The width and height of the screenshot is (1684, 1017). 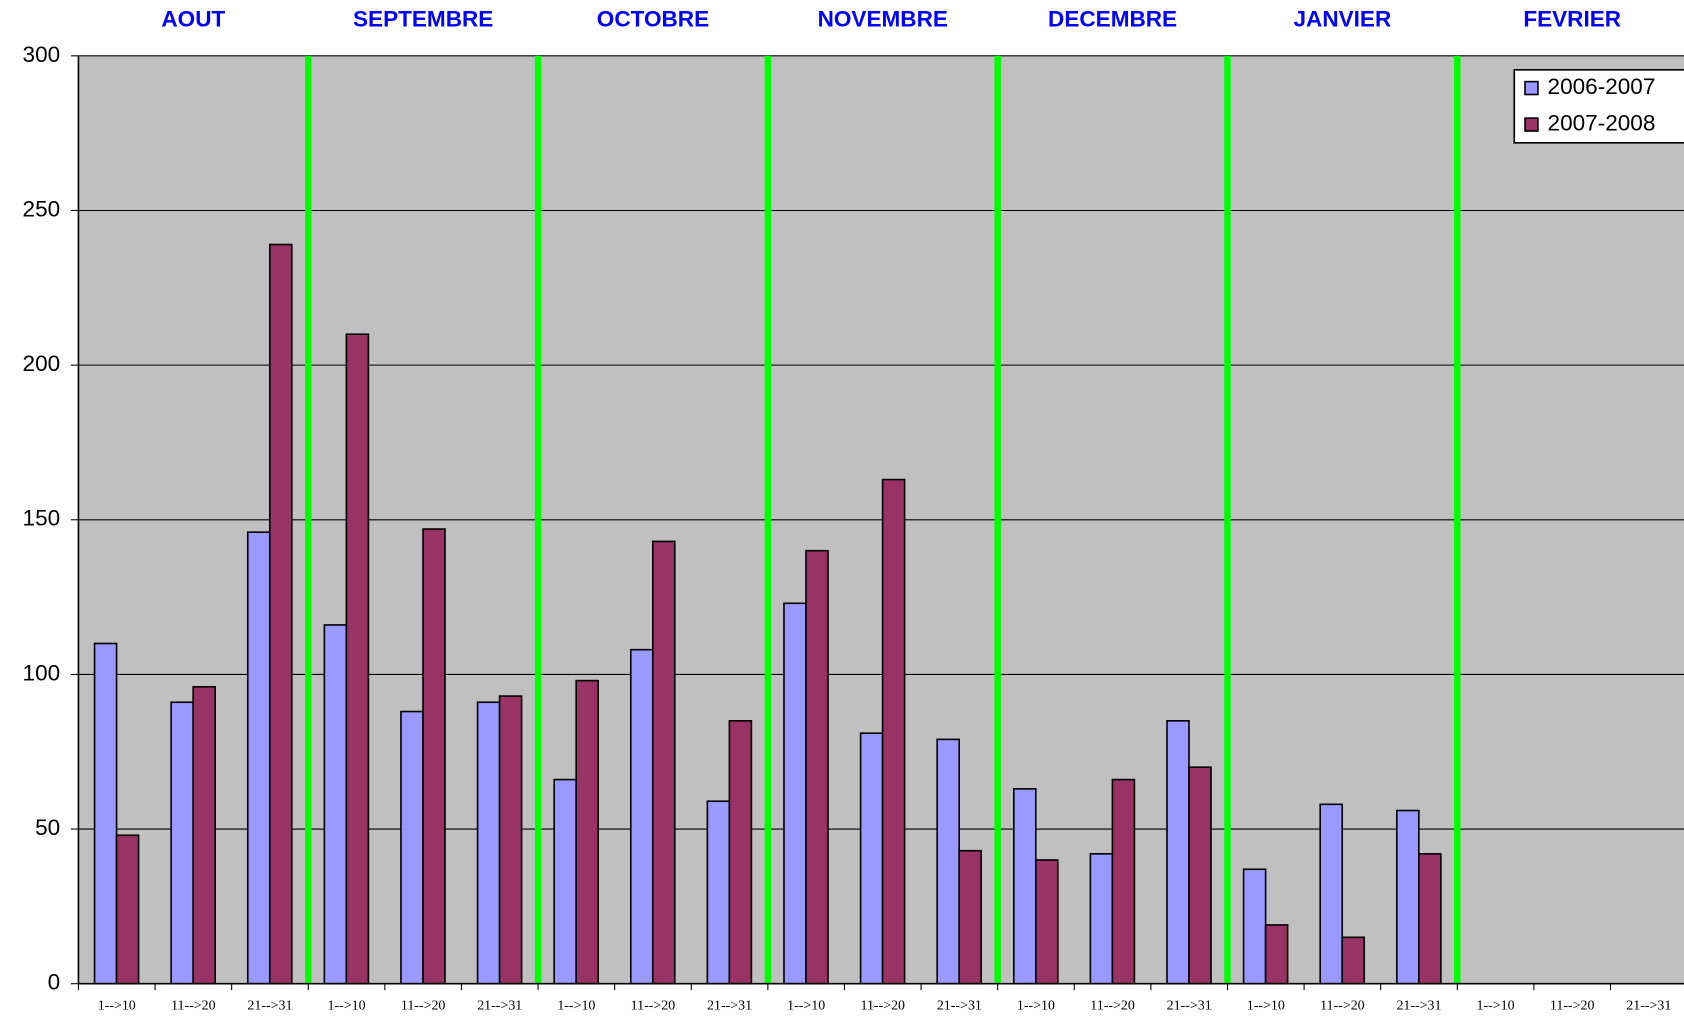 What do you see at coordinates (1572, 18) in the screenshot?
I see `month-label: FEVRIER` at bounding box center [1572, 18].